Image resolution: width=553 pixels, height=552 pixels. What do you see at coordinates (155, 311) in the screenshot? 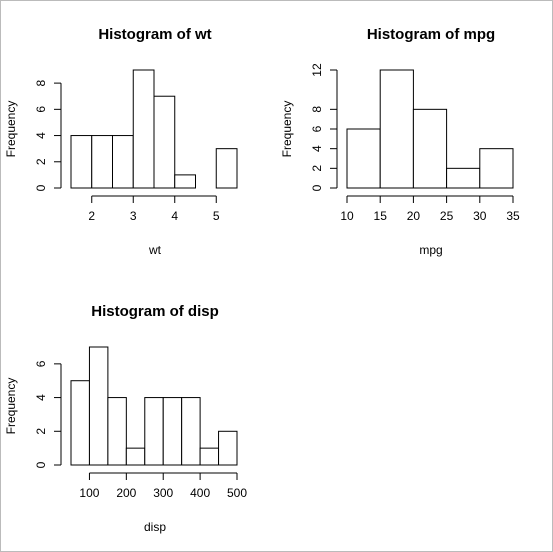
I see `chart-title: Histogram of disp` at bounding box center [155, 311].